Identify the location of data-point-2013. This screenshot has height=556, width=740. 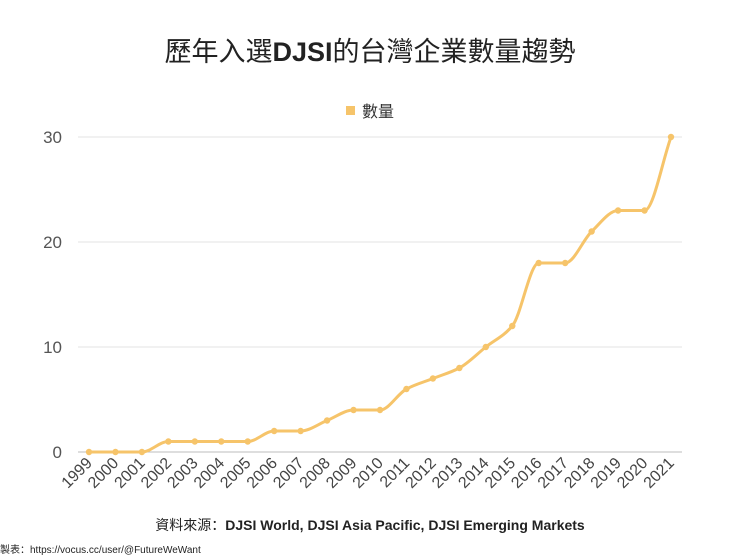
(459, 368).